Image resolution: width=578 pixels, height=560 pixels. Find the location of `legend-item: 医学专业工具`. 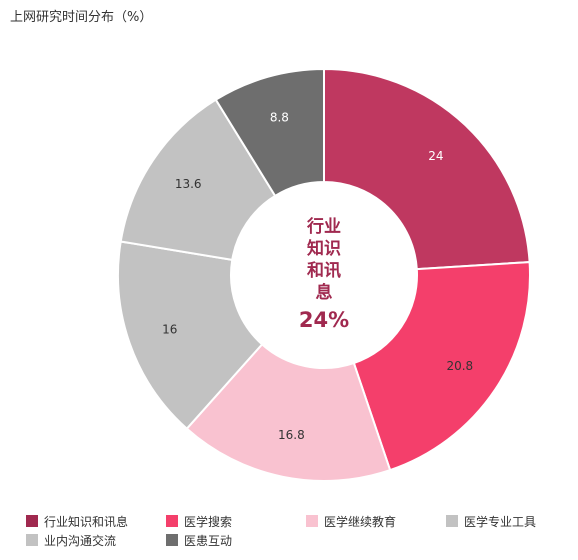

legend-item: 医学专业工具 is located at coordinates (508, 521).